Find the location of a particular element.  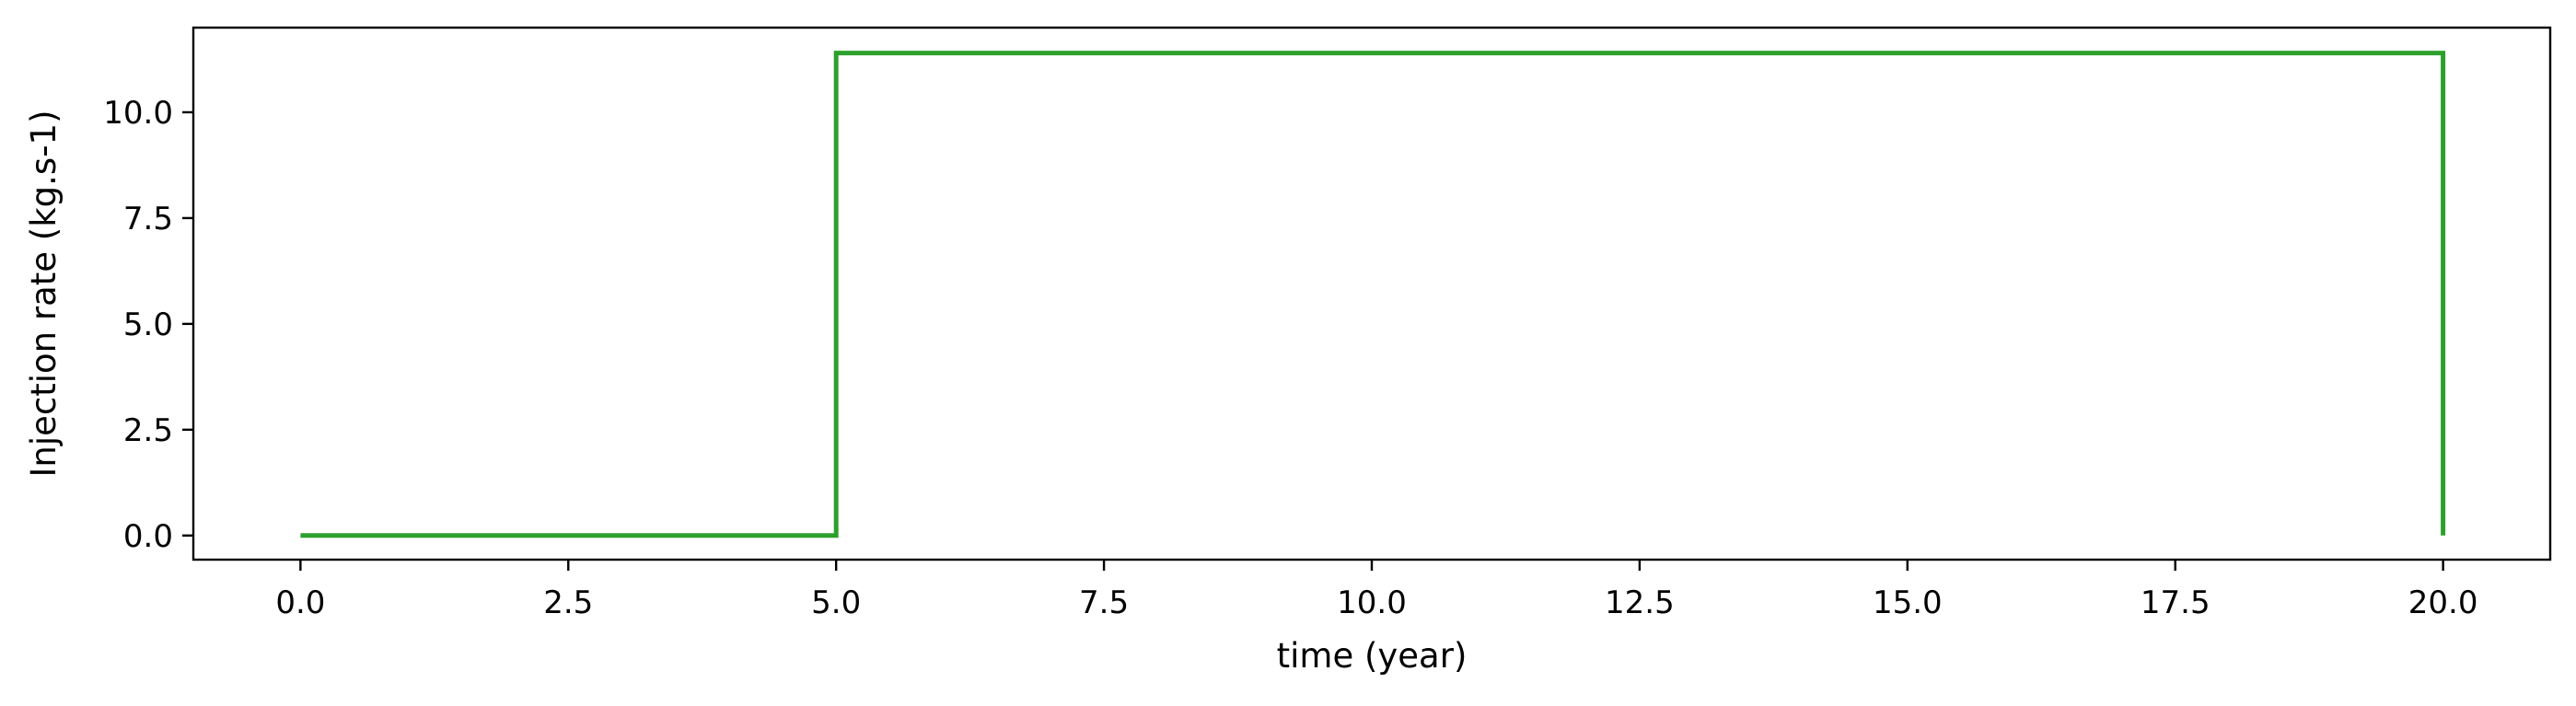

x-tick-label: 0.0 is located at coordinates (300, 602).